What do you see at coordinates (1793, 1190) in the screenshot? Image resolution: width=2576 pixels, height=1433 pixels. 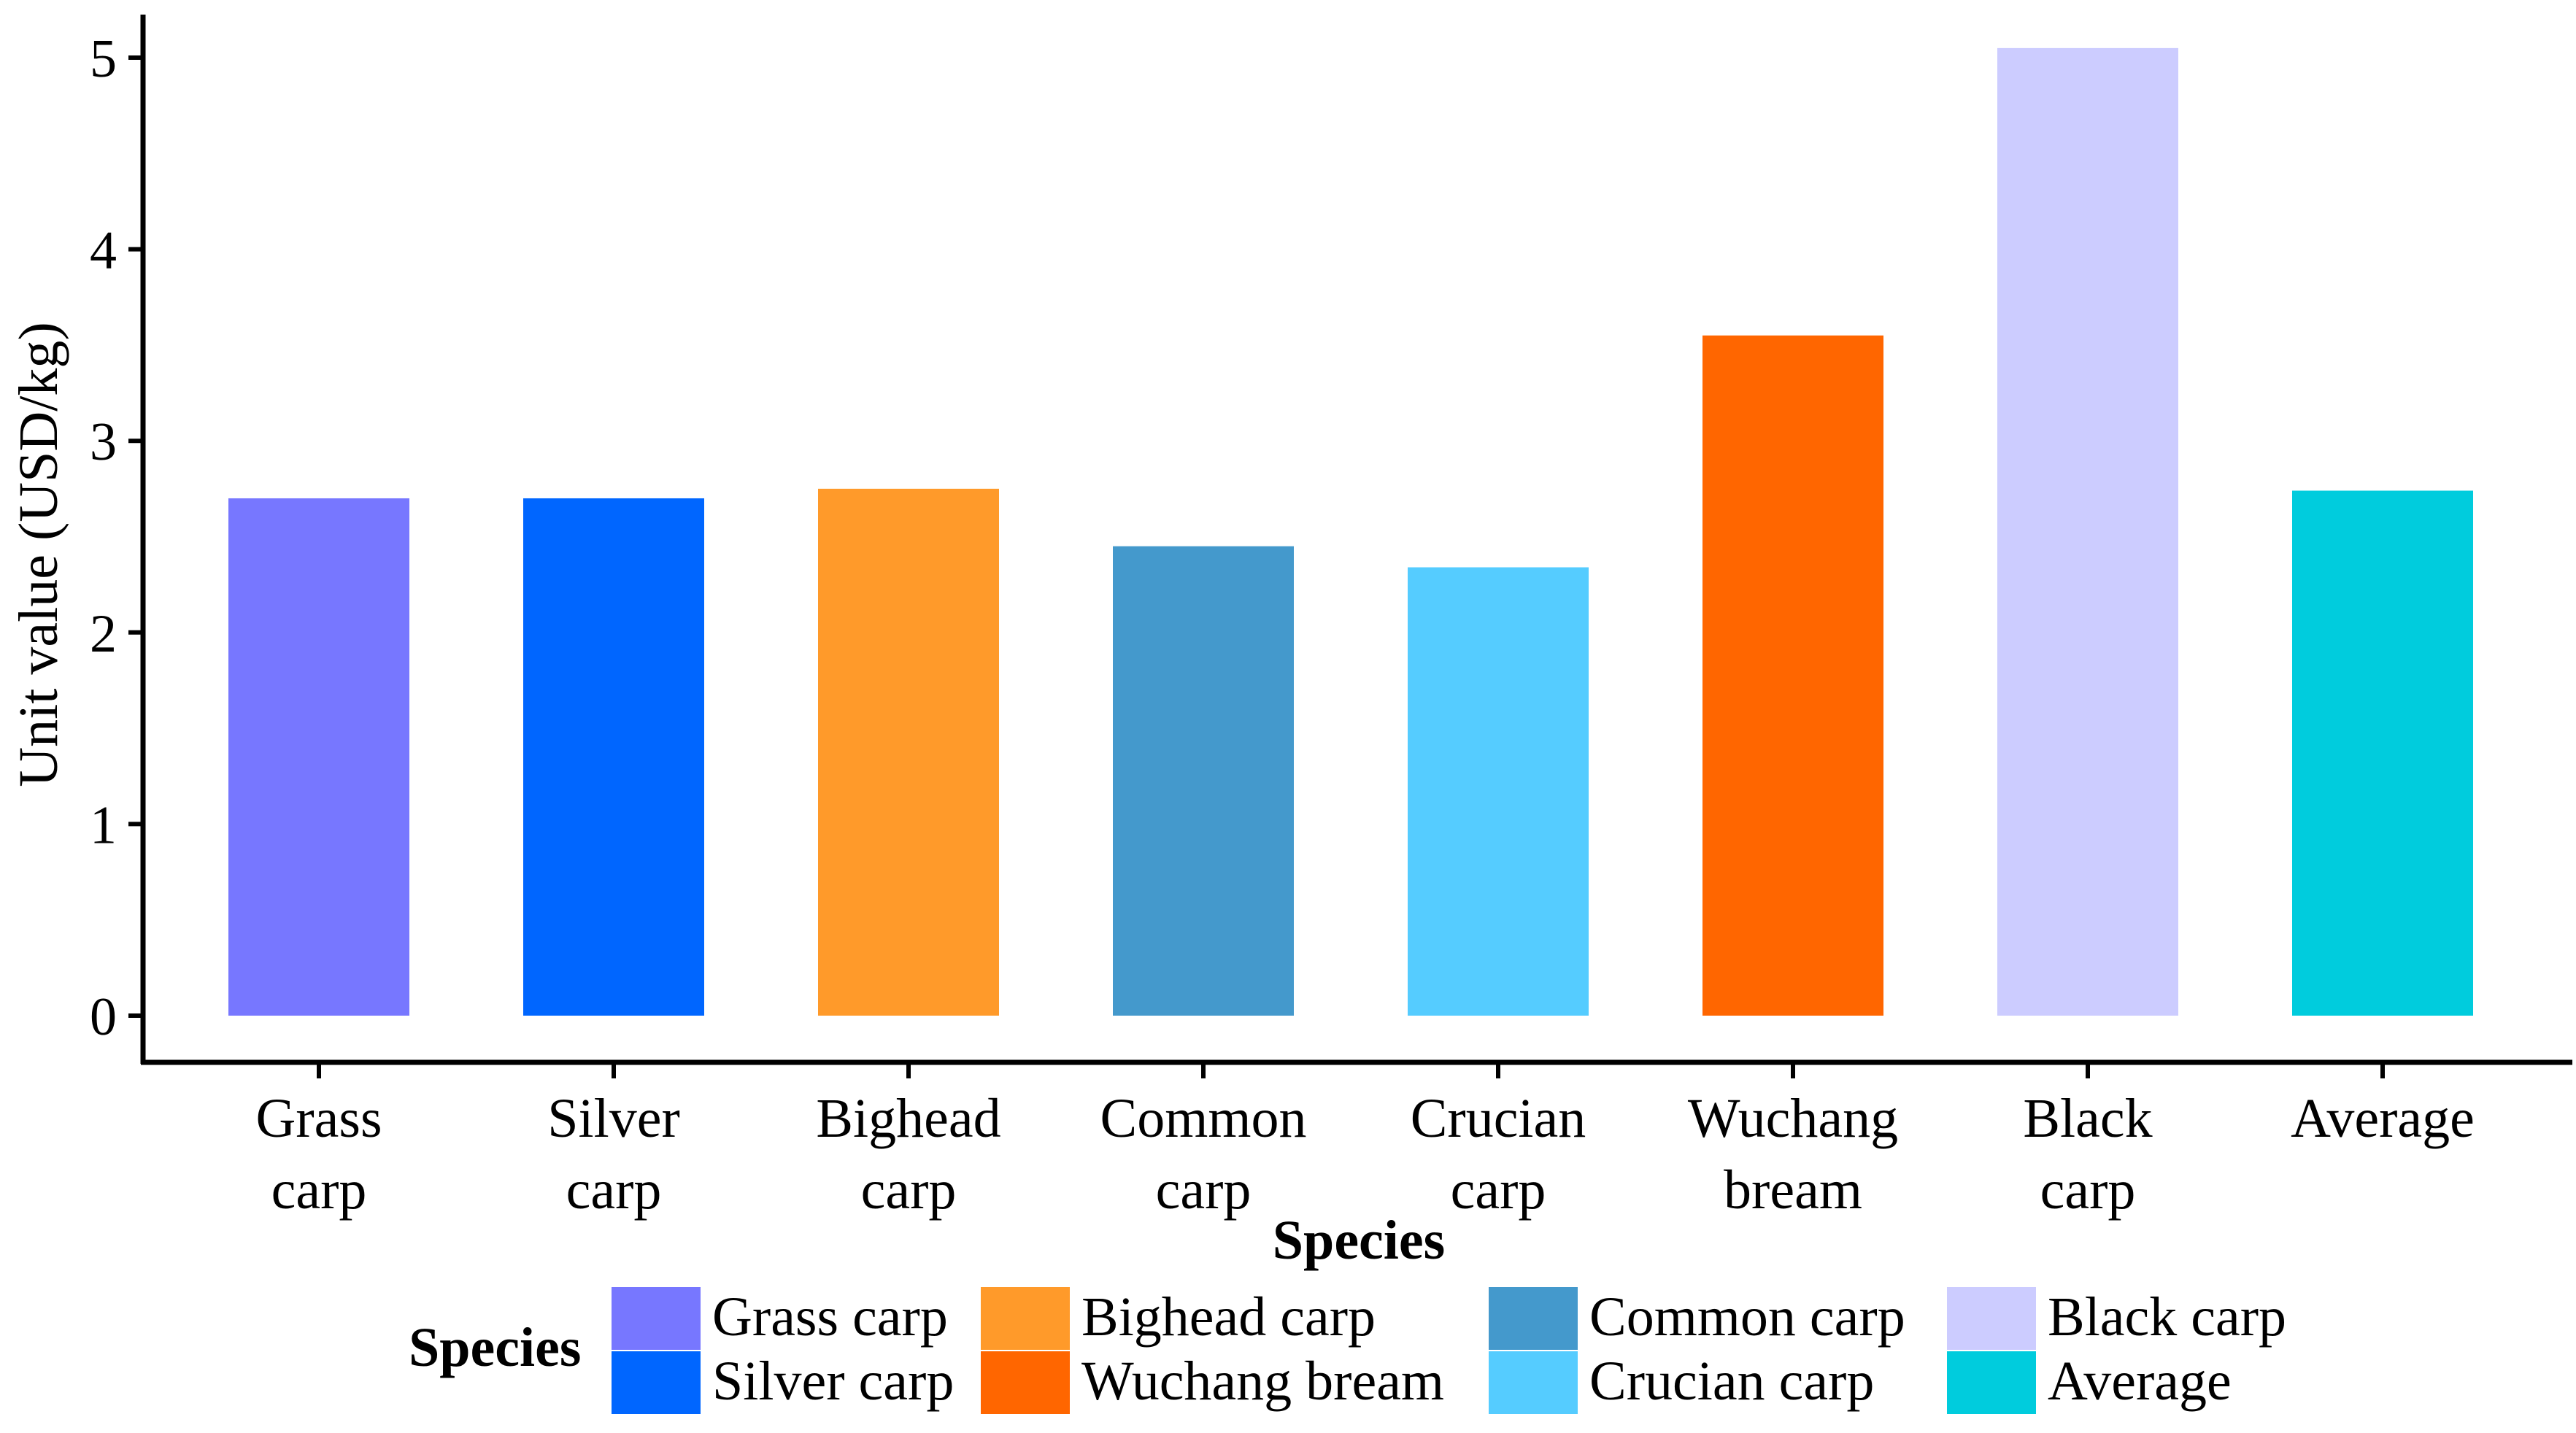 I see `x-tick-label: bream` at bounding box center [1793, 1190].